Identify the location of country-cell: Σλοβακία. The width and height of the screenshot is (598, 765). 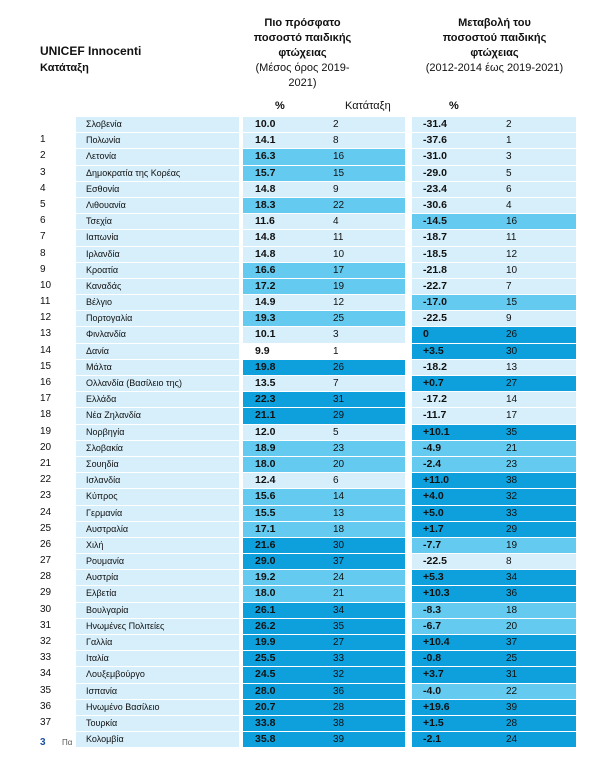
(157, 448).